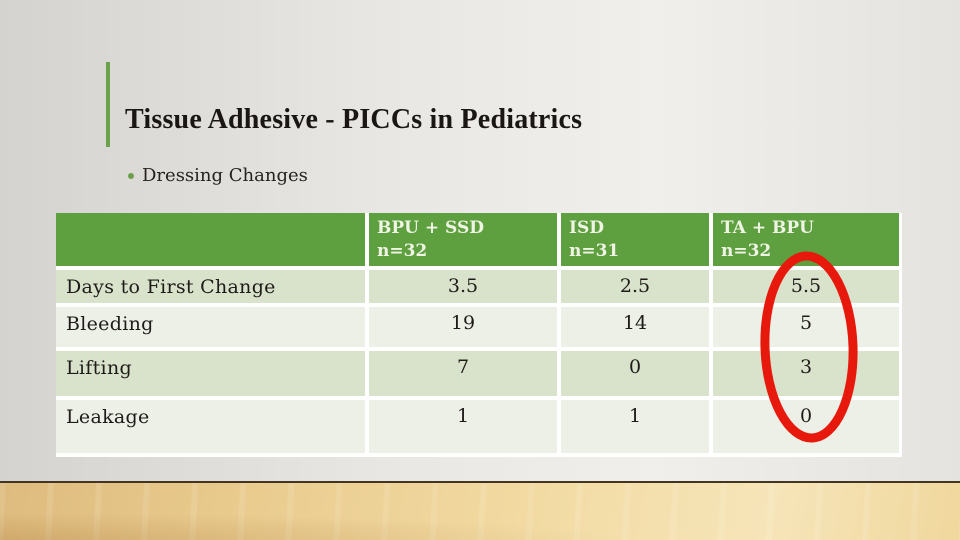 Image resolution: width=960 pixels, height=540 pixels. I want to click on row-label-cell: Leakage, so click(210, 426).